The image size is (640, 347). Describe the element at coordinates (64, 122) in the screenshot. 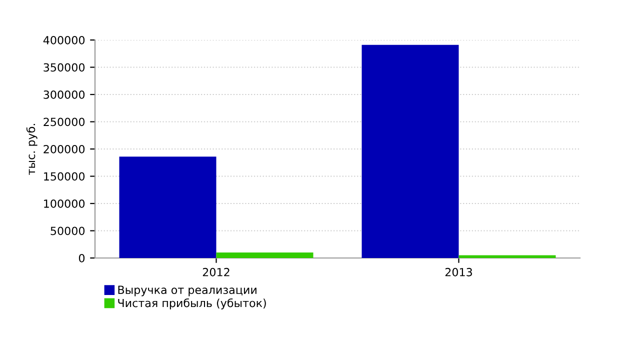

I see `y-tick-label: 250000` at that location.